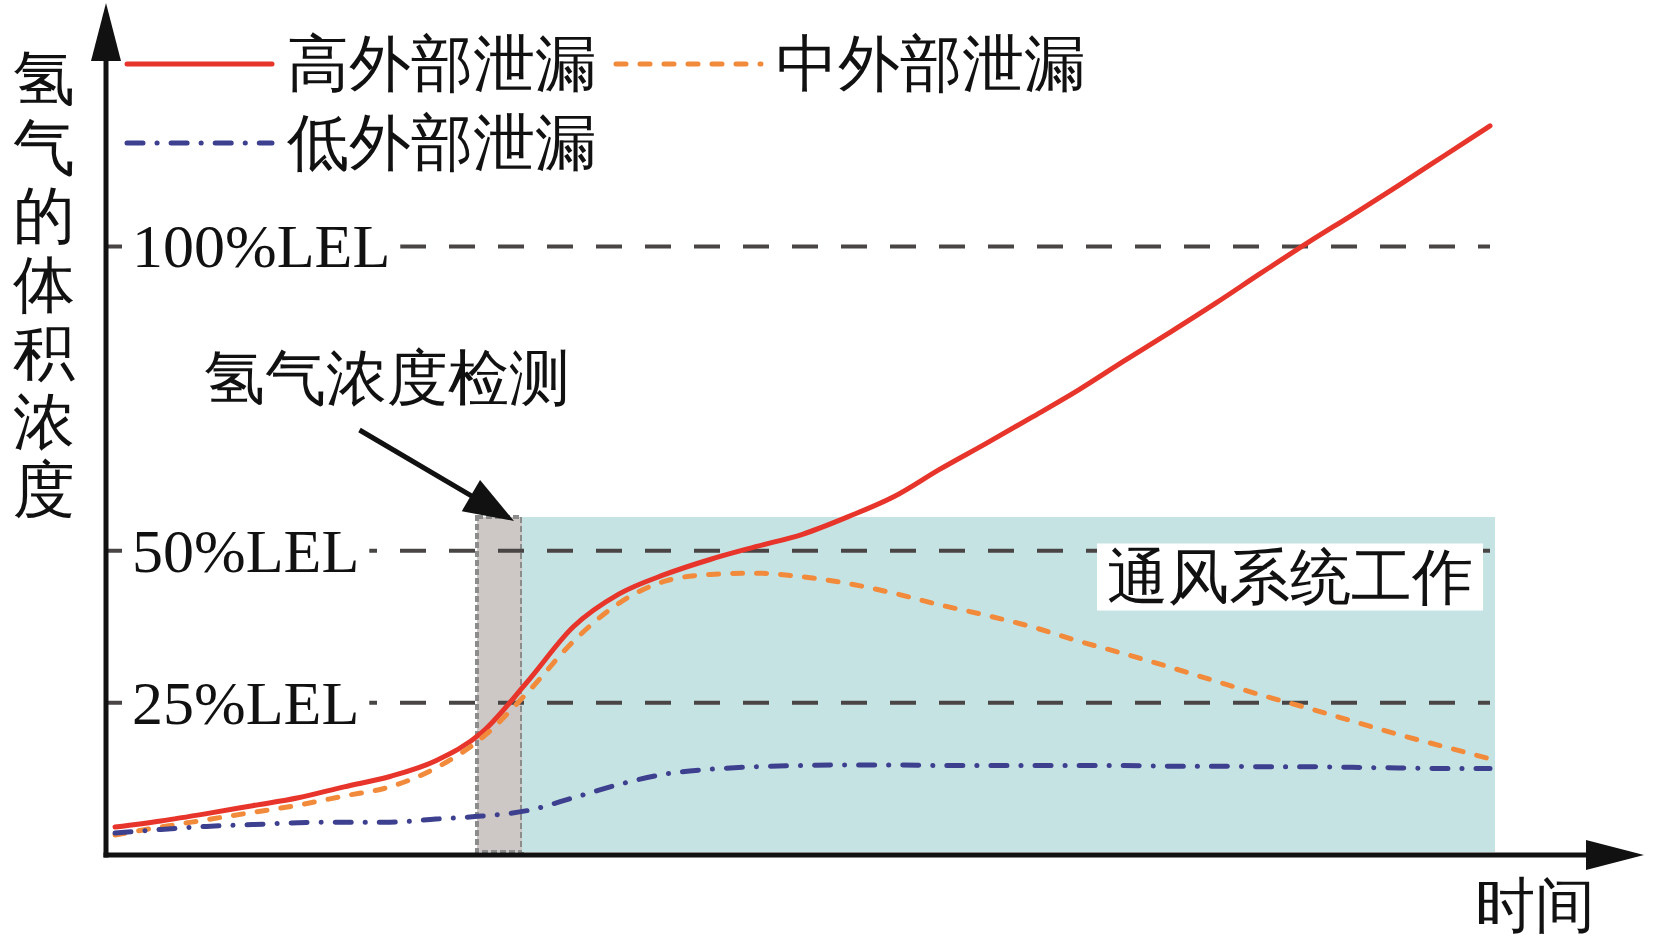 This screenshot has height=941, width=1654. I want to click on legend-label: 低外部泄漏, so click(442, 143).